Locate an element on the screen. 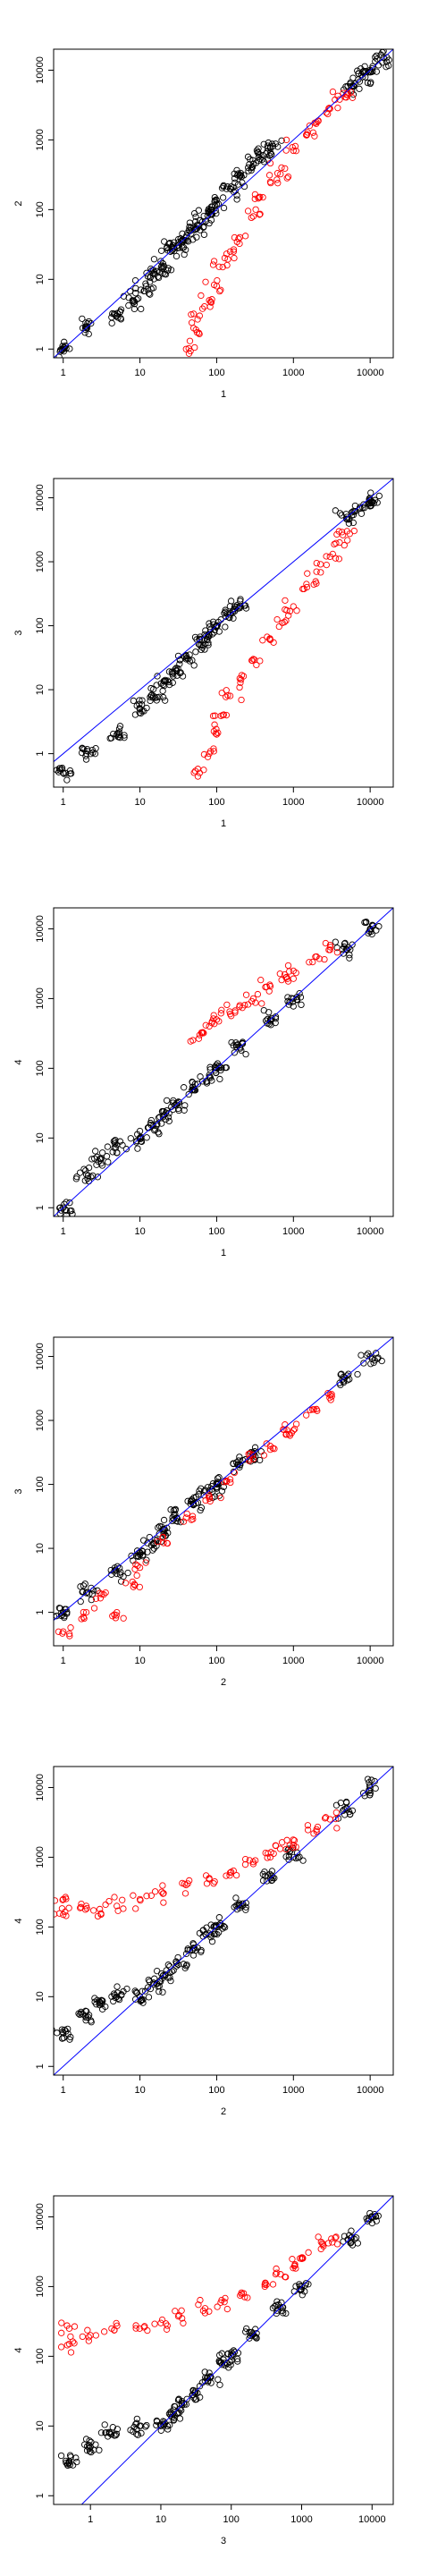 The image size is (429, 2576). x-axis-label: 1 is located at coordinates (224, 823).